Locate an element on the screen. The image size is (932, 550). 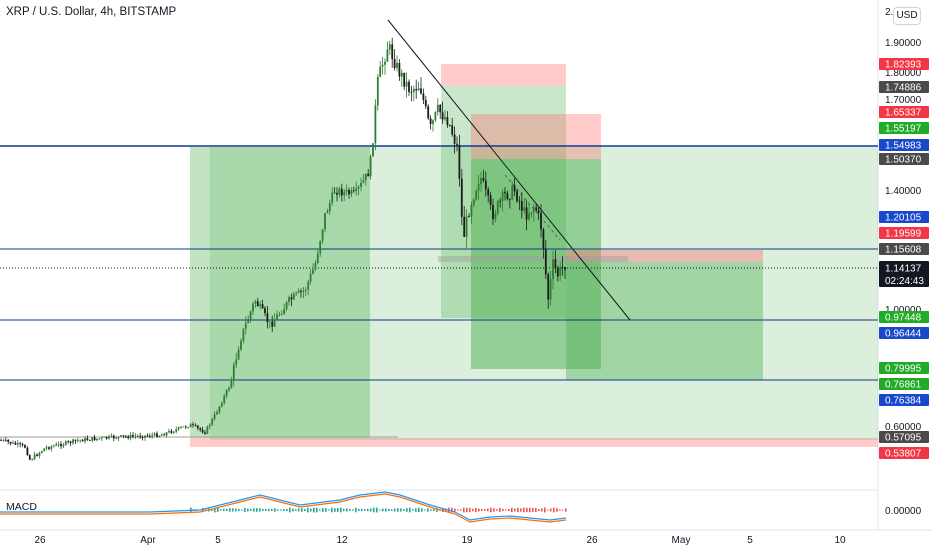
currency-button: USD is located at coordinates (907, 16).